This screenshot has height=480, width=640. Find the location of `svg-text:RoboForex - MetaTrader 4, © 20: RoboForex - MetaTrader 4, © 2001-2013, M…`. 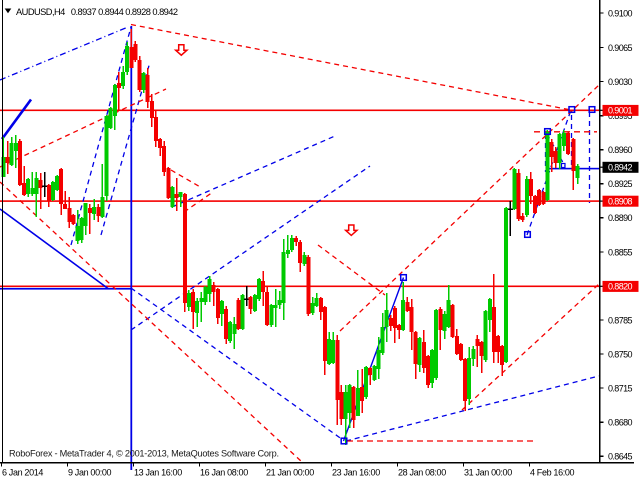

svg-text:RoboForex - MetaTrader 4, © 20: RoboForex - MetaTrader 4, © 2001-2013, M… is located at coordinates (144, 454).